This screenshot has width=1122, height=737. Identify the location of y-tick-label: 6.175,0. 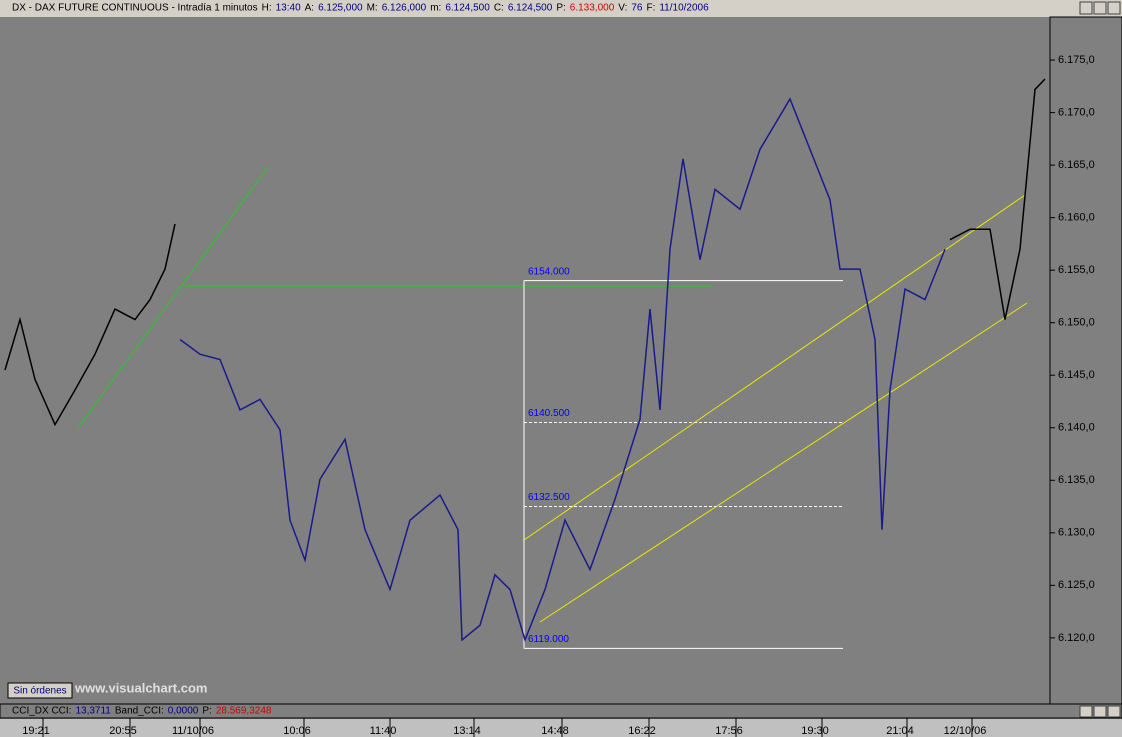
(1076, 60).